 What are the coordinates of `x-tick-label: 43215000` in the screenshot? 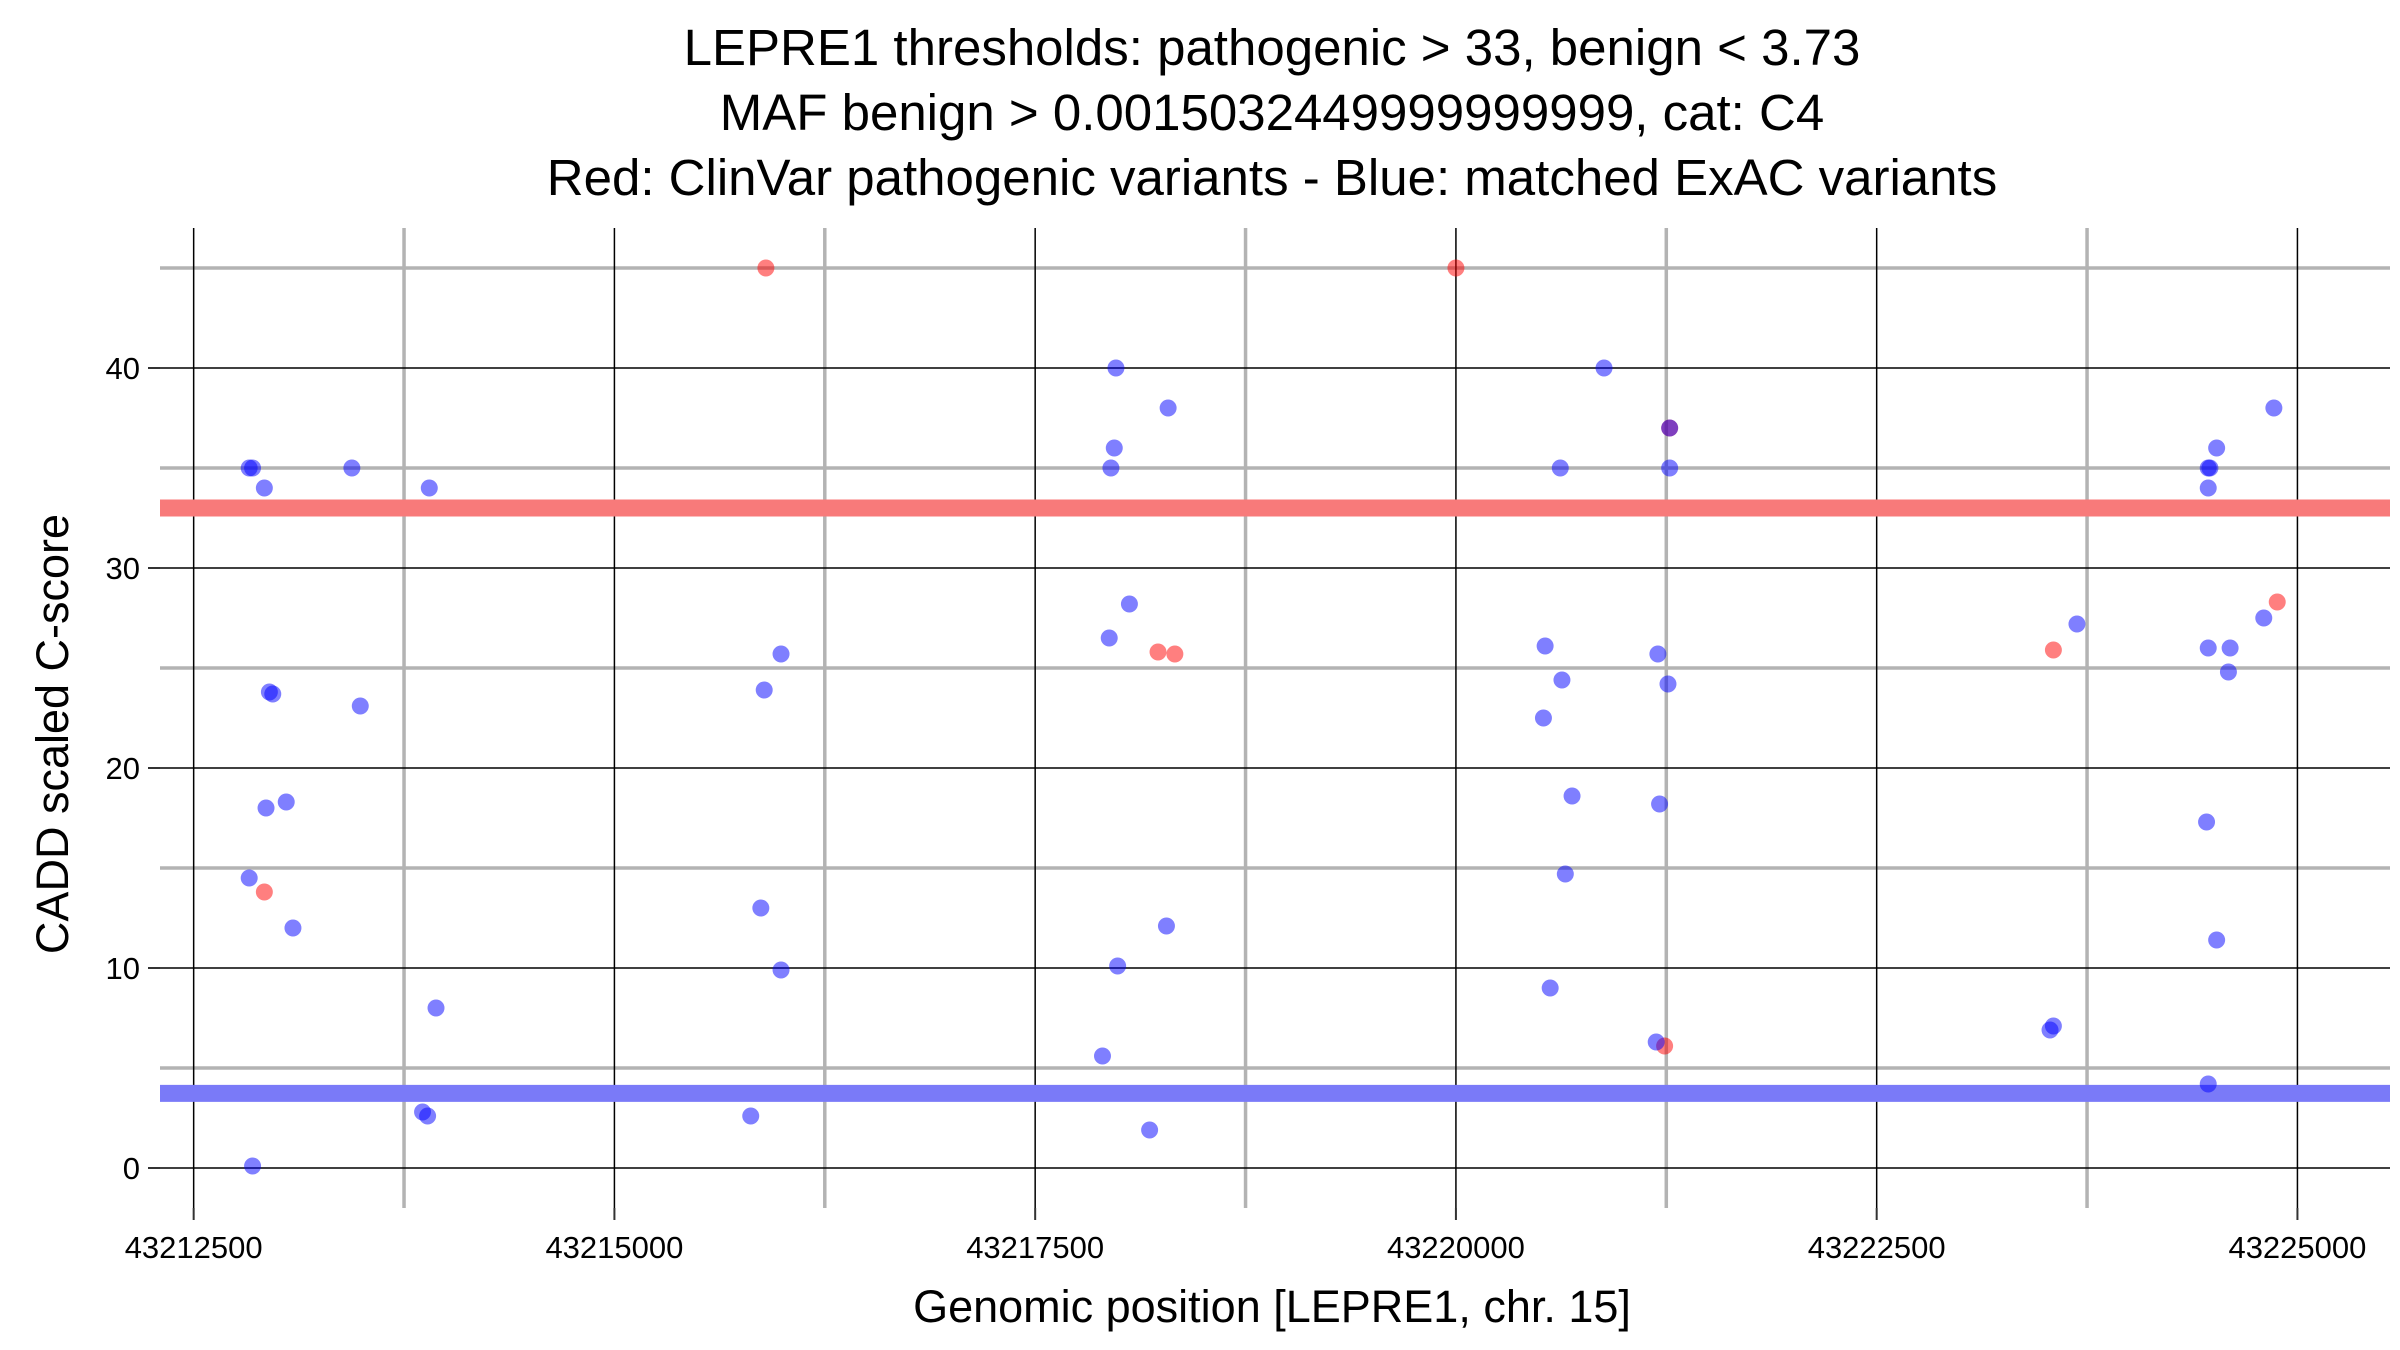 It's located at (614, 1247).